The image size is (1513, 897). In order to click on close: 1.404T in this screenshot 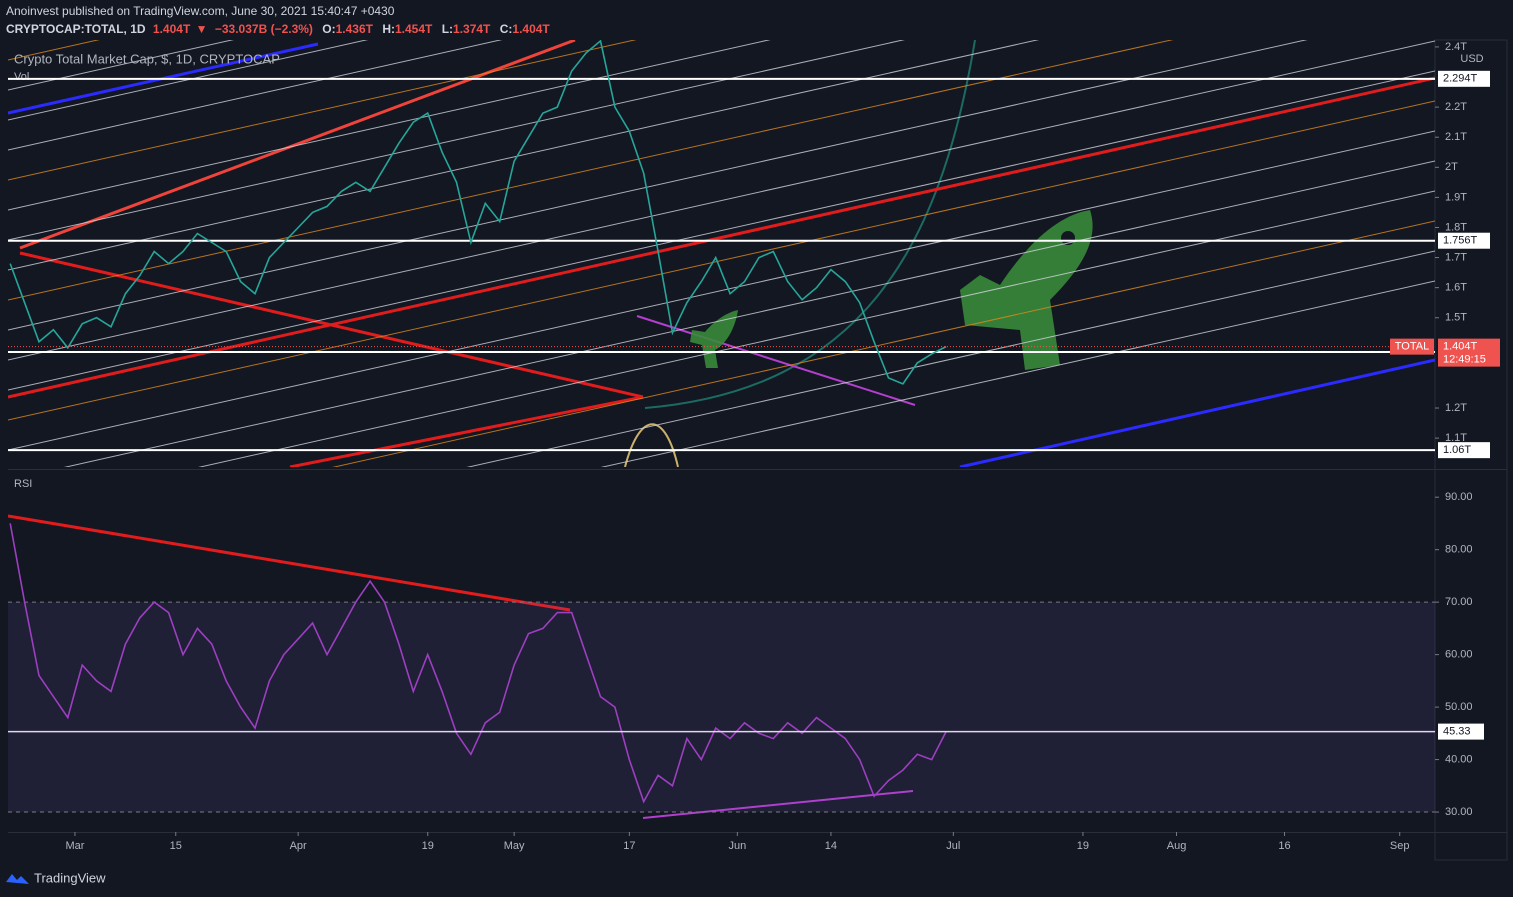, I will do `click(531, 29)`.